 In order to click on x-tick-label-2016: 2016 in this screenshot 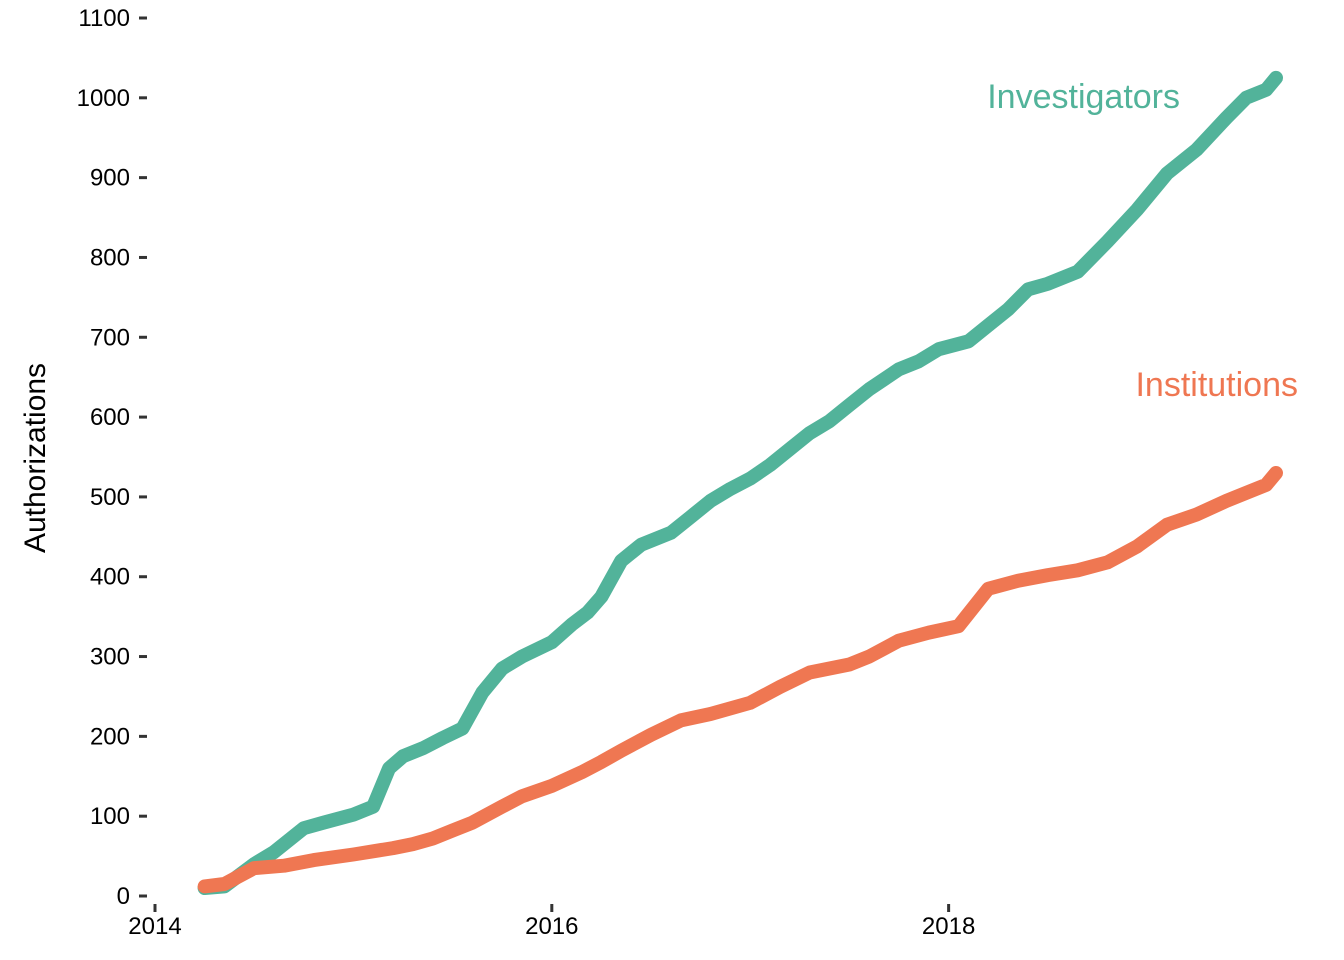, I will do `click(551, 926)`.